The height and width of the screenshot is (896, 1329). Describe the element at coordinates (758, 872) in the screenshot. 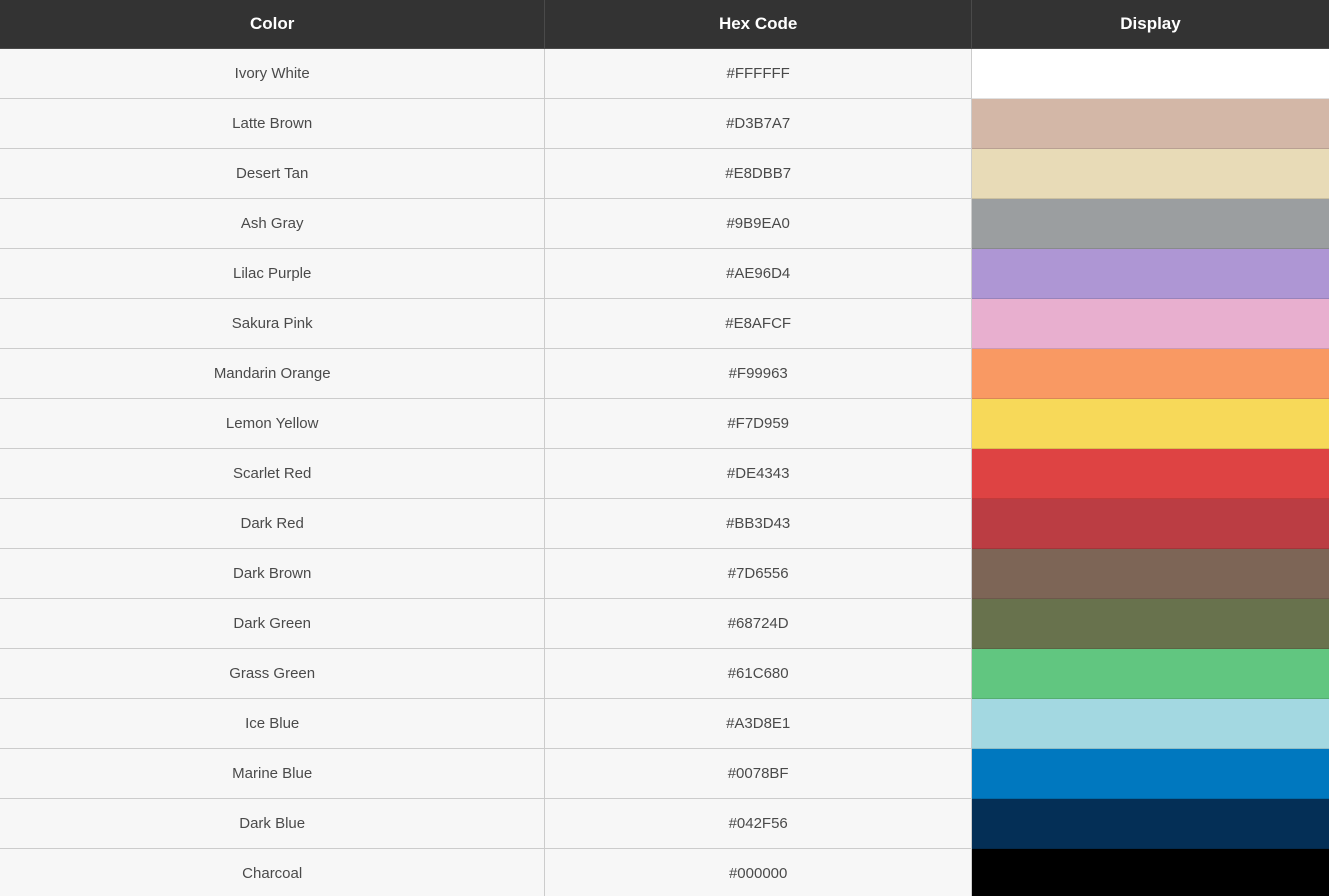

I see `hex-code-cell: #000000` at that location.